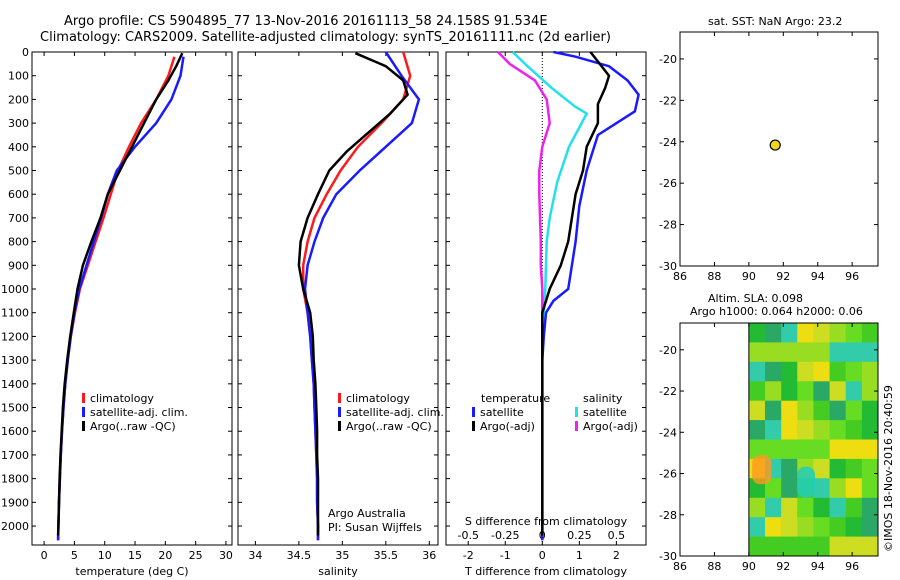 This screenshot has height=580, width=900. What do you see at coordinates (505, 555) in the screenshot?
I see `x-tick-label: -1` at bounding box center [505, 555].